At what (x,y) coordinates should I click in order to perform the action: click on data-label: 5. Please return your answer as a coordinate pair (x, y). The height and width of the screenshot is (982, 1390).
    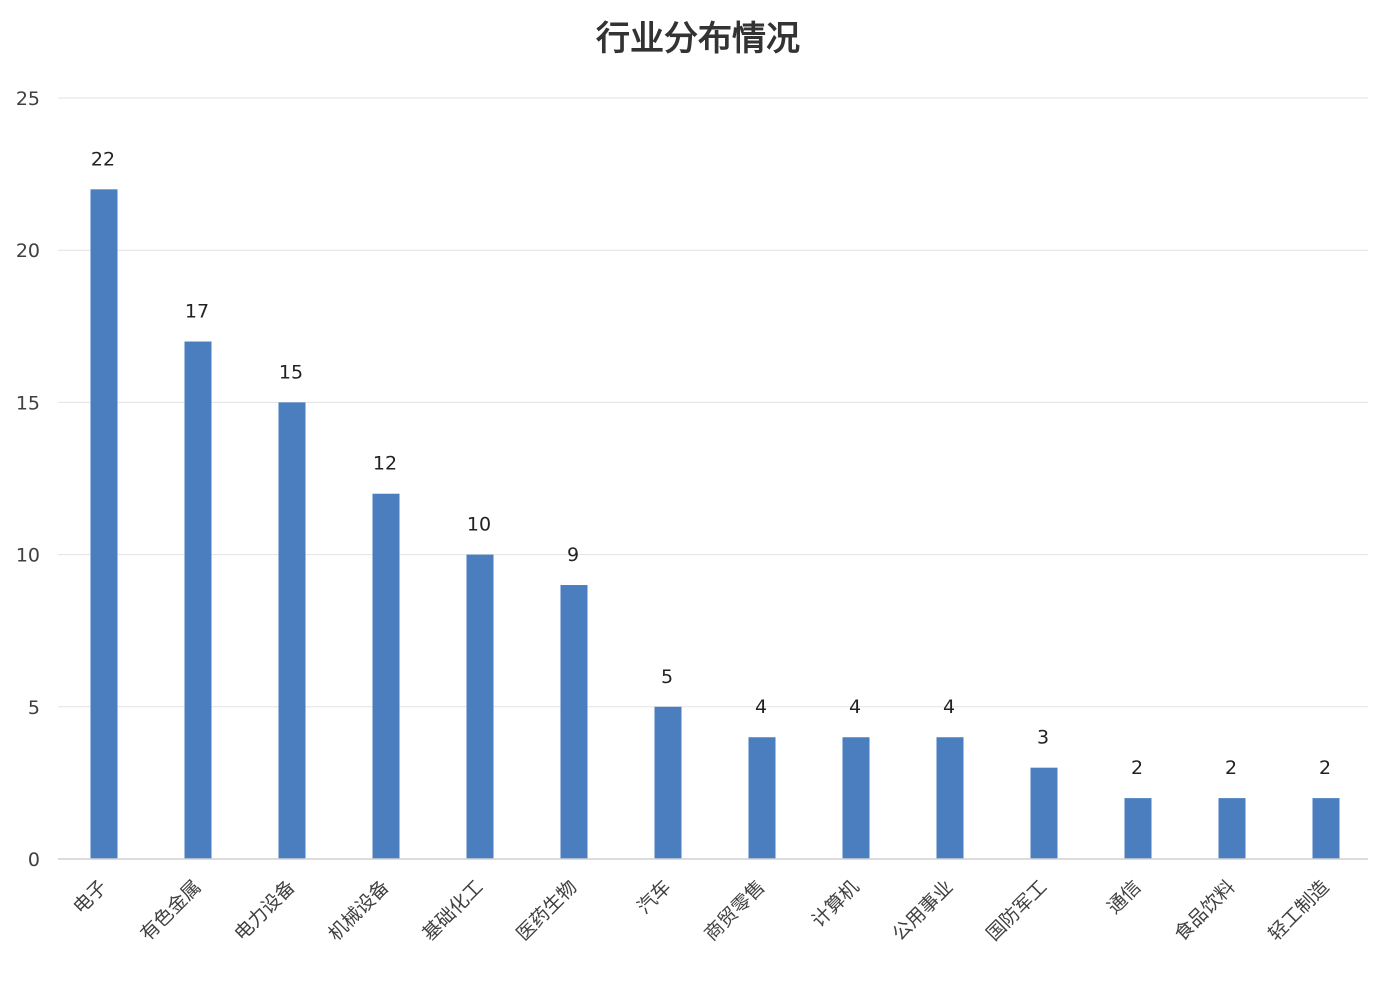
    Looking at the image, I should click on (667, 677).